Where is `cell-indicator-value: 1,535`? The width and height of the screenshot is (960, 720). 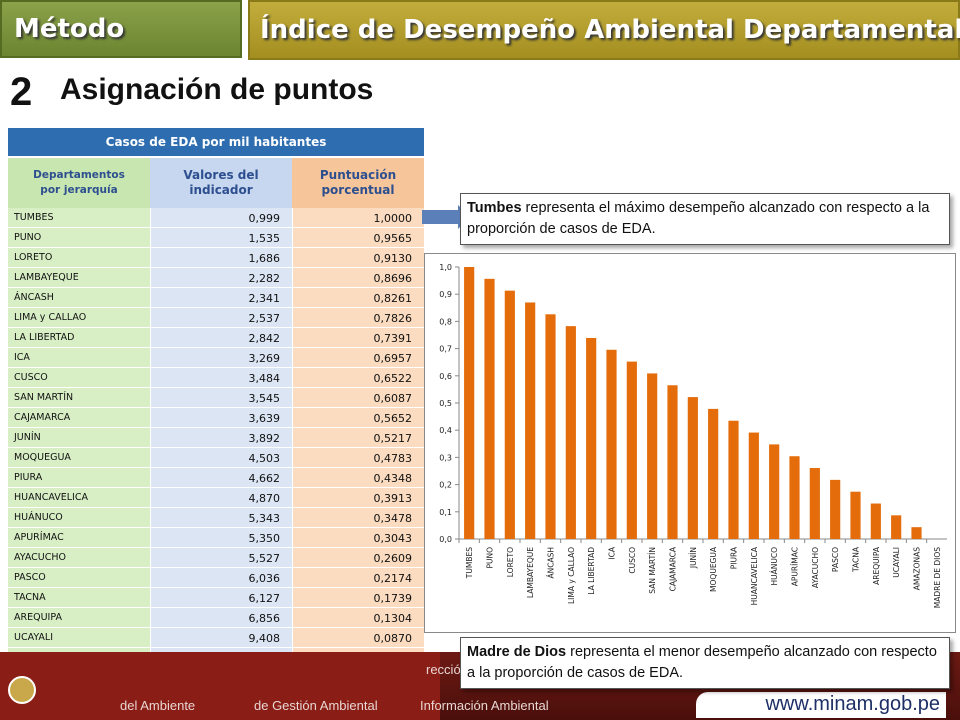
cell-indicator-value: 1,535 is located at coordinates (221, 238).